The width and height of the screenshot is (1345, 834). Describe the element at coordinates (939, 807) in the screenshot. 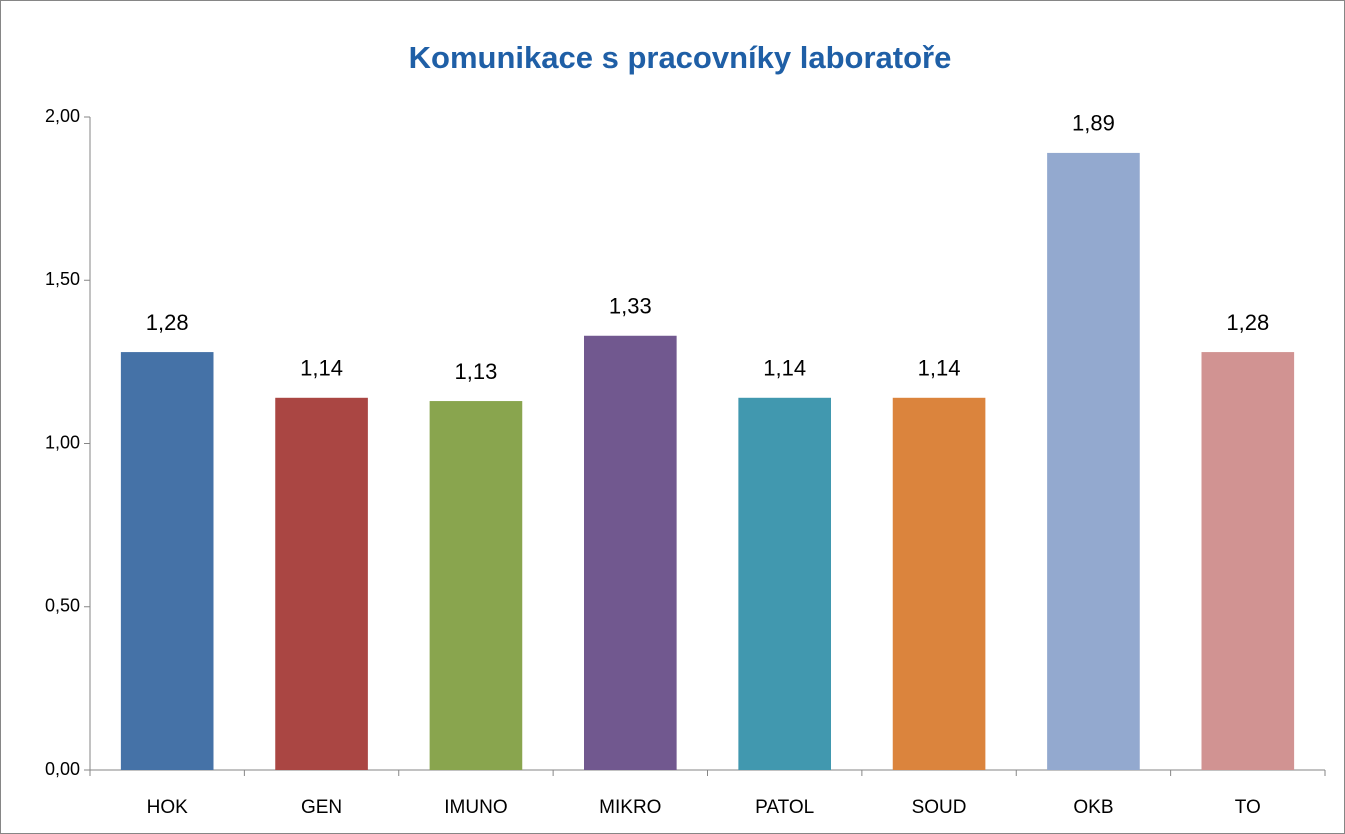

I see `x-tick-label: SOUD` at that location.